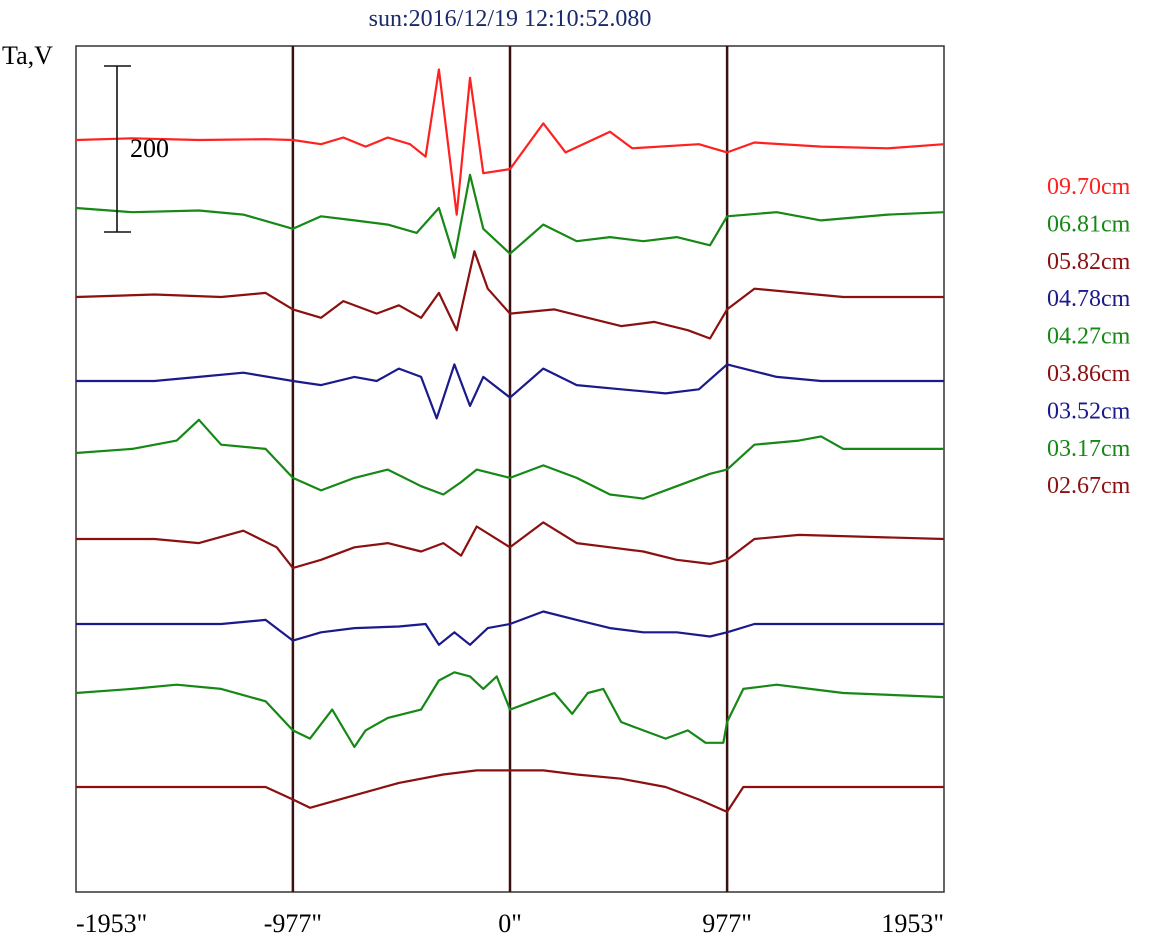 The image size is (1155, 941). I want to click on x-tick-label: -977", so click(293, 923).